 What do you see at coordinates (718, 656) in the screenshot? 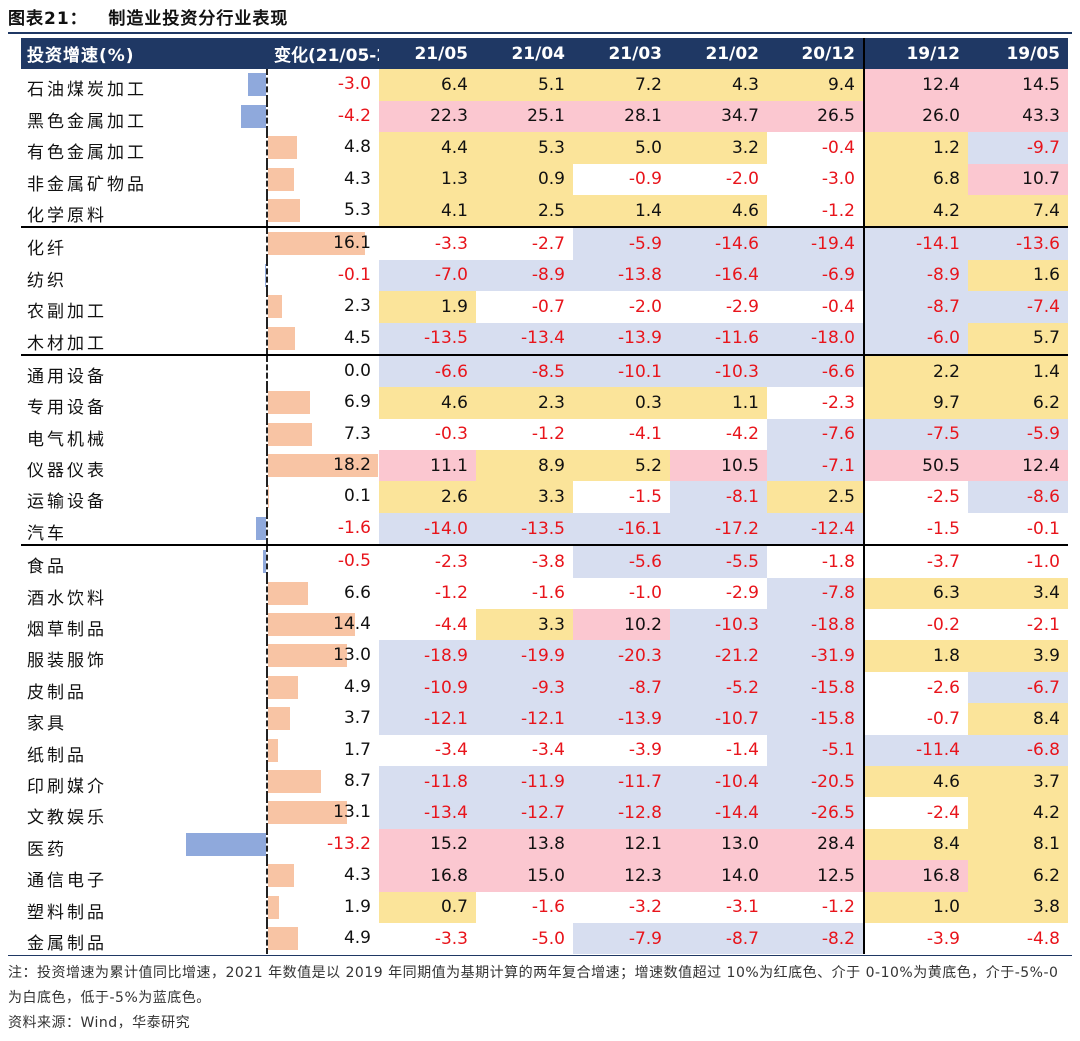
I see `value-cell: -21.2` at bounding box center [718, 656].